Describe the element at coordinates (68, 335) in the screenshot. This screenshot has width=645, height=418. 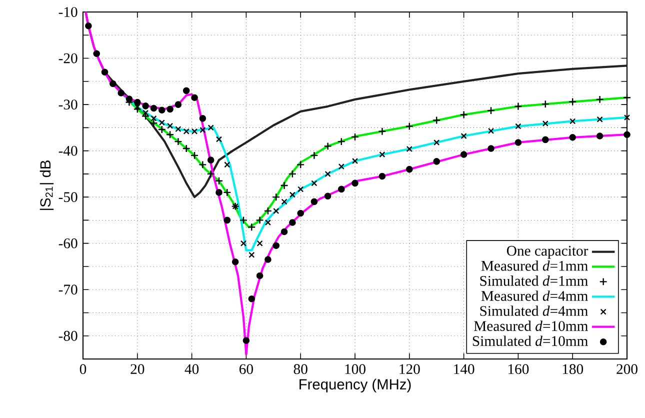
I see `y-tick-label: -80` at that location.